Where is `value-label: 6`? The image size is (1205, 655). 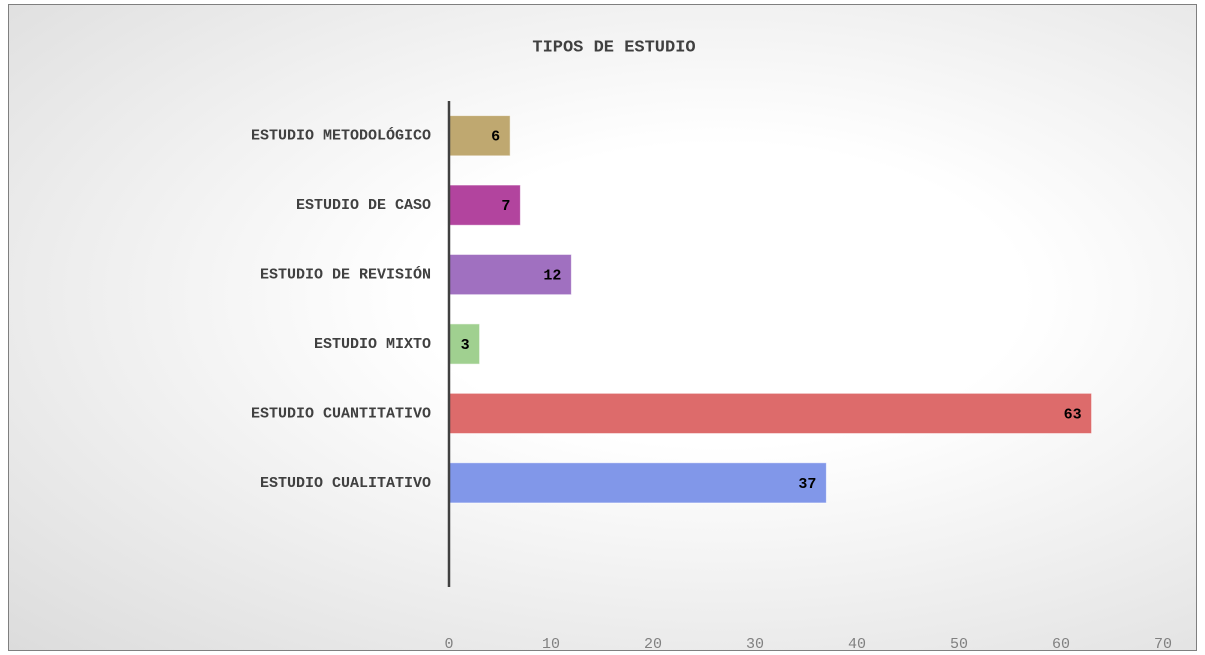
value-label: 6 is located at coordinates (495, 137).